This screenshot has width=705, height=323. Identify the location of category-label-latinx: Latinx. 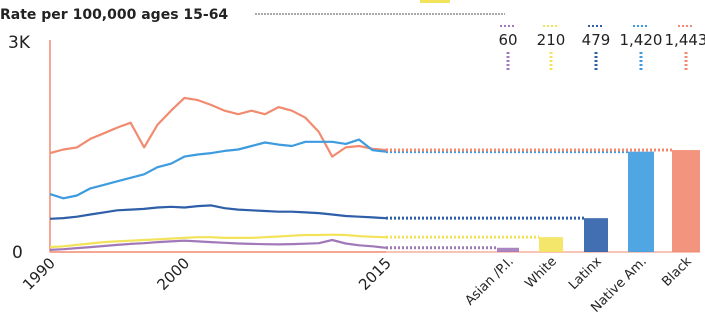
(585, 273).